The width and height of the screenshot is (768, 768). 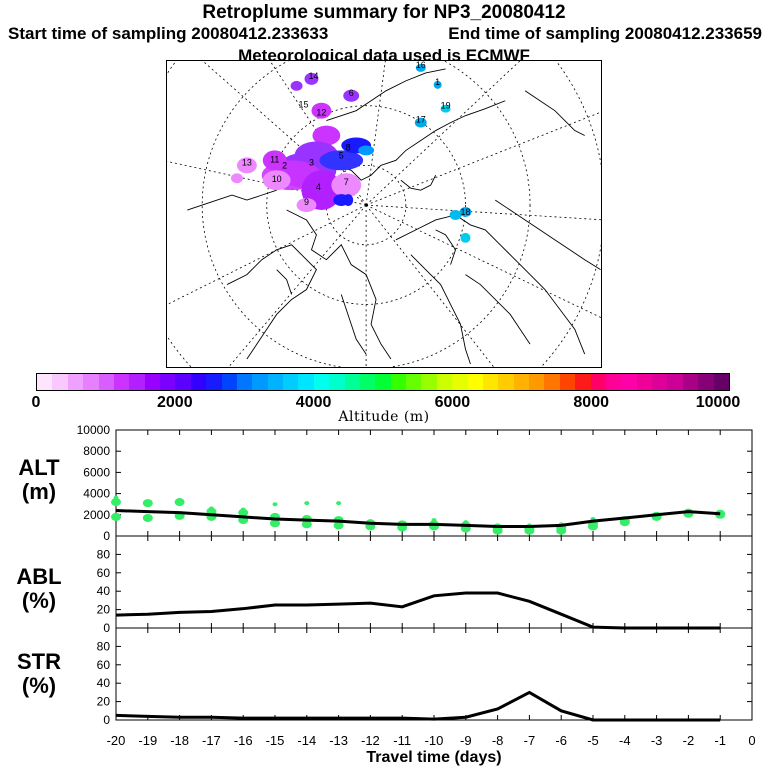 What do you see at coordinates (370, 740) in the screenshot?
I see `x-tick-label: -12` at bounding box center [370, 740].